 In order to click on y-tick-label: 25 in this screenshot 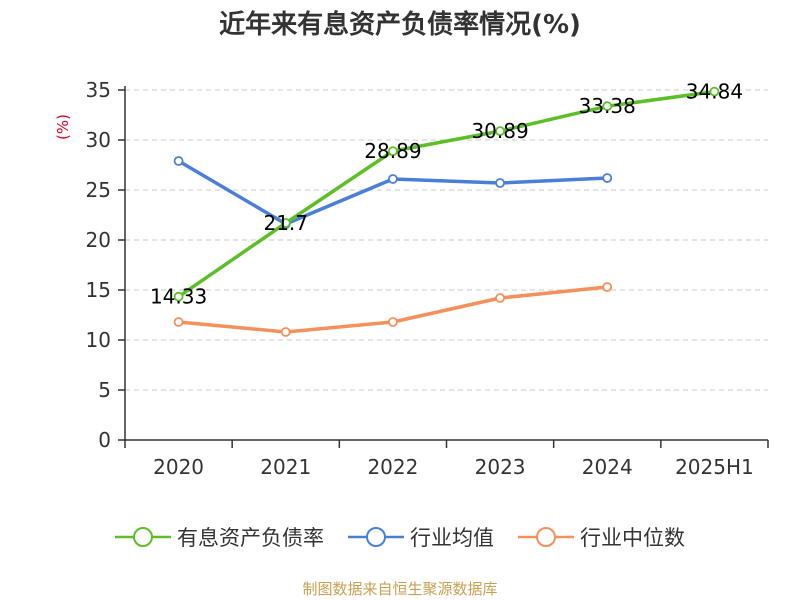, I will do `click(98, 190)`.